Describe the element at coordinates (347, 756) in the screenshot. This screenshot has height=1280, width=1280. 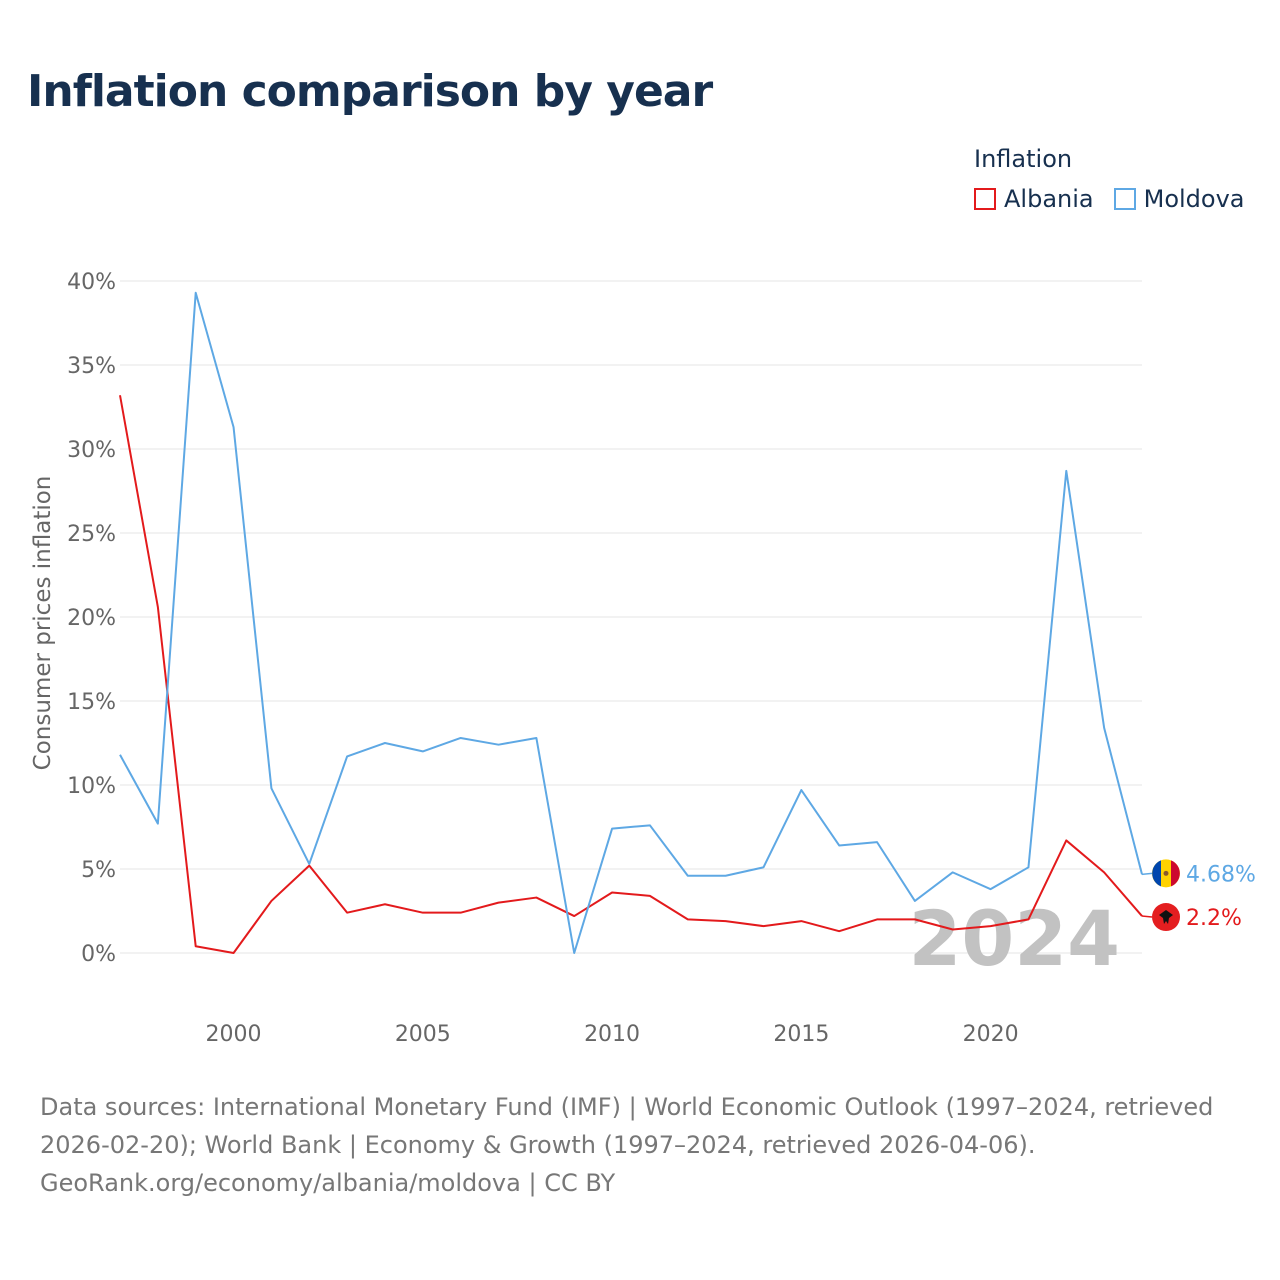
I see `data-point-moldova-2003` at that location.